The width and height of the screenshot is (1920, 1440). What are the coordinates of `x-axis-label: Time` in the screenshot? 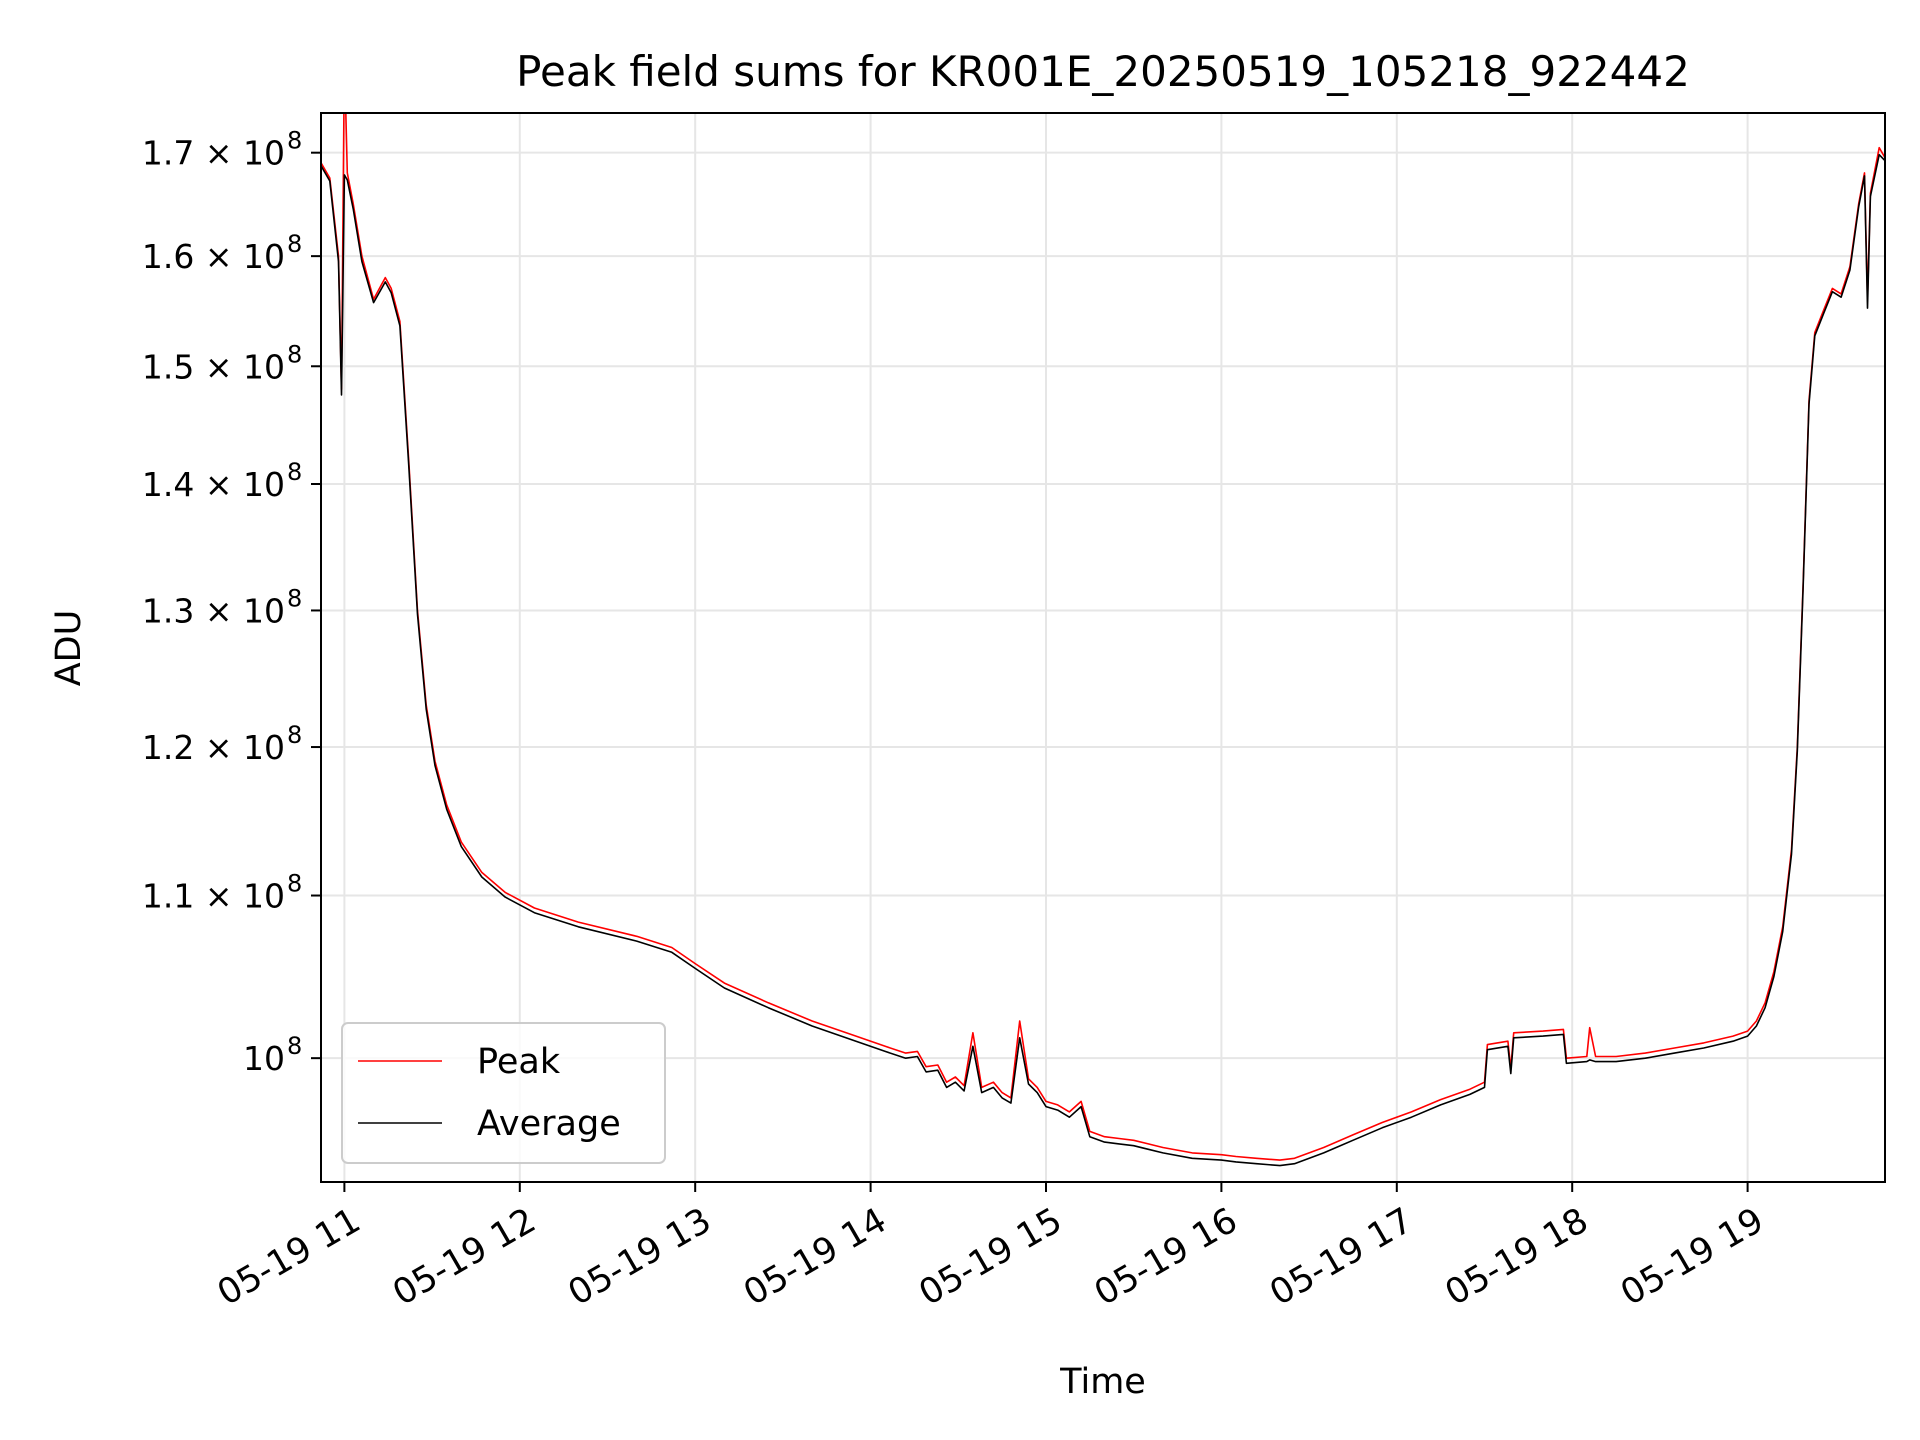 It's located at (1102, 1382).